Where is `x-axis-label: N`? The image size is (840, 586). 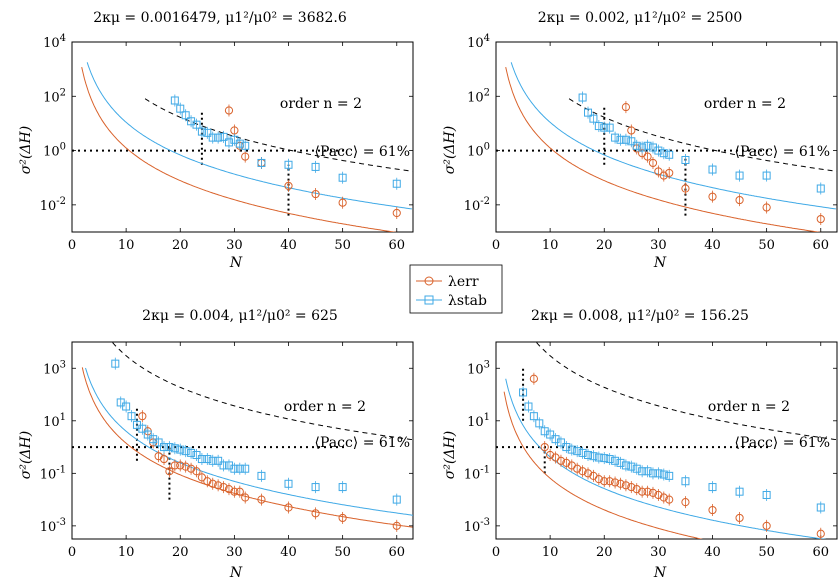 x-axis-label: N is located at coordinates (660, 573).